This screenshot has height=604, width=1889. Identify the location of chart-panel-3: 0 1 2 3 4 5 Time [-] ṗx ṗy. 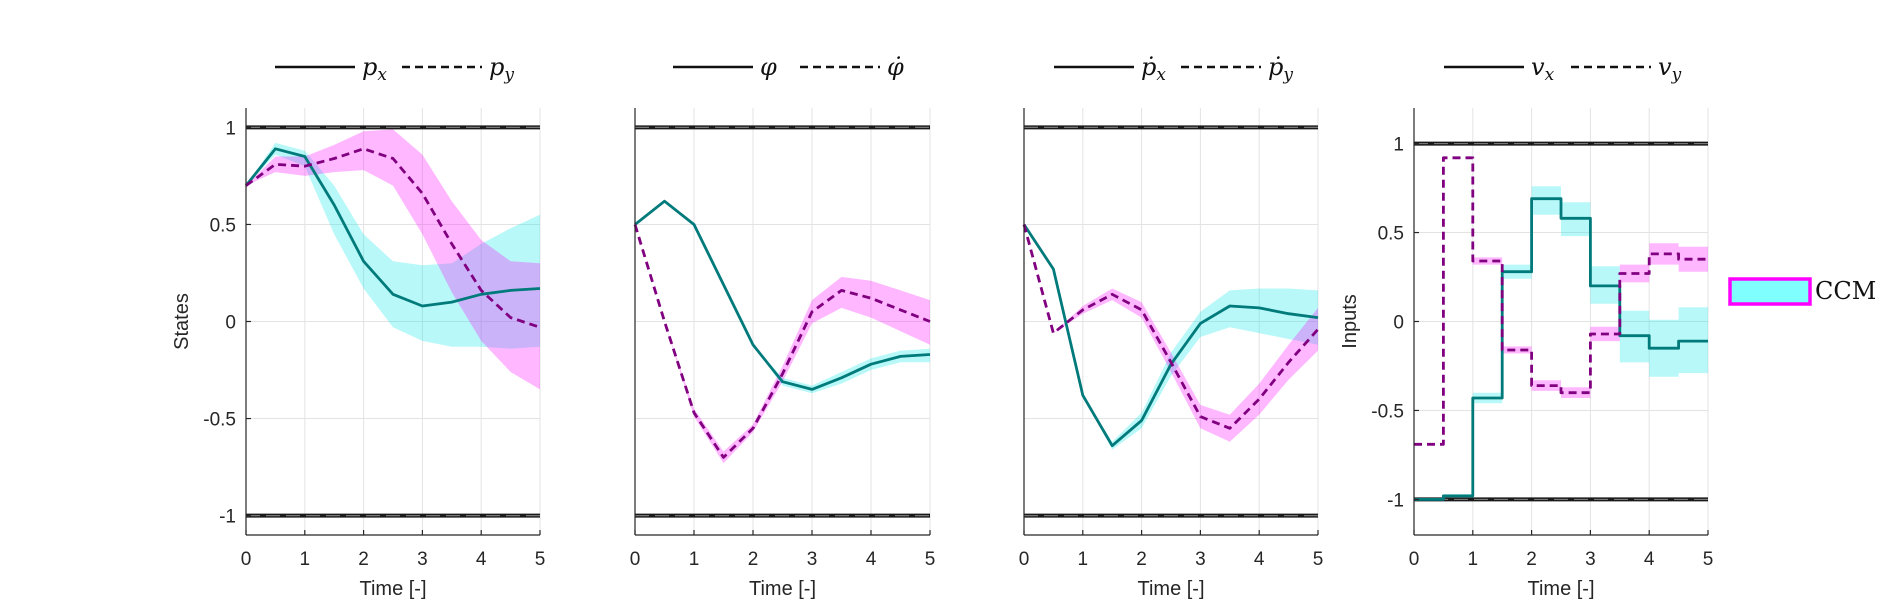
(1171, 326).